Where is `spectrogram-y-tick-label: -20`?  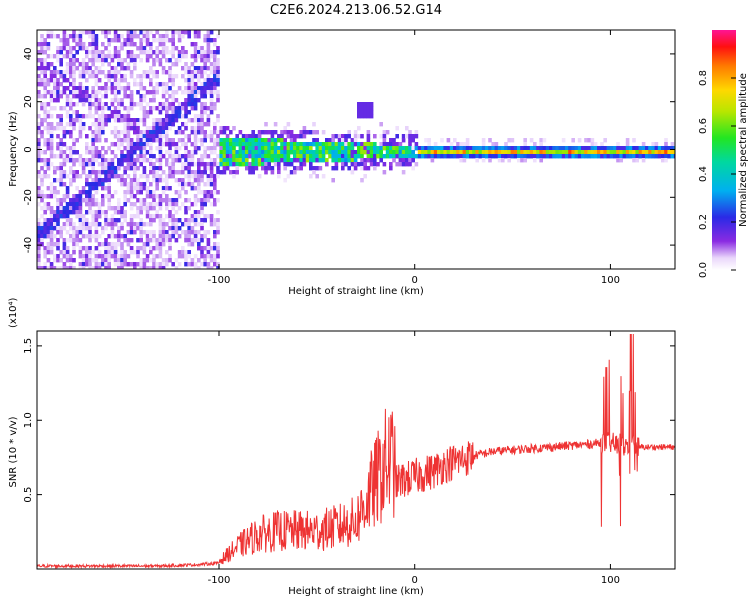
spectrogram-y-tick-label: -20 is located at coordinates (28, 197).